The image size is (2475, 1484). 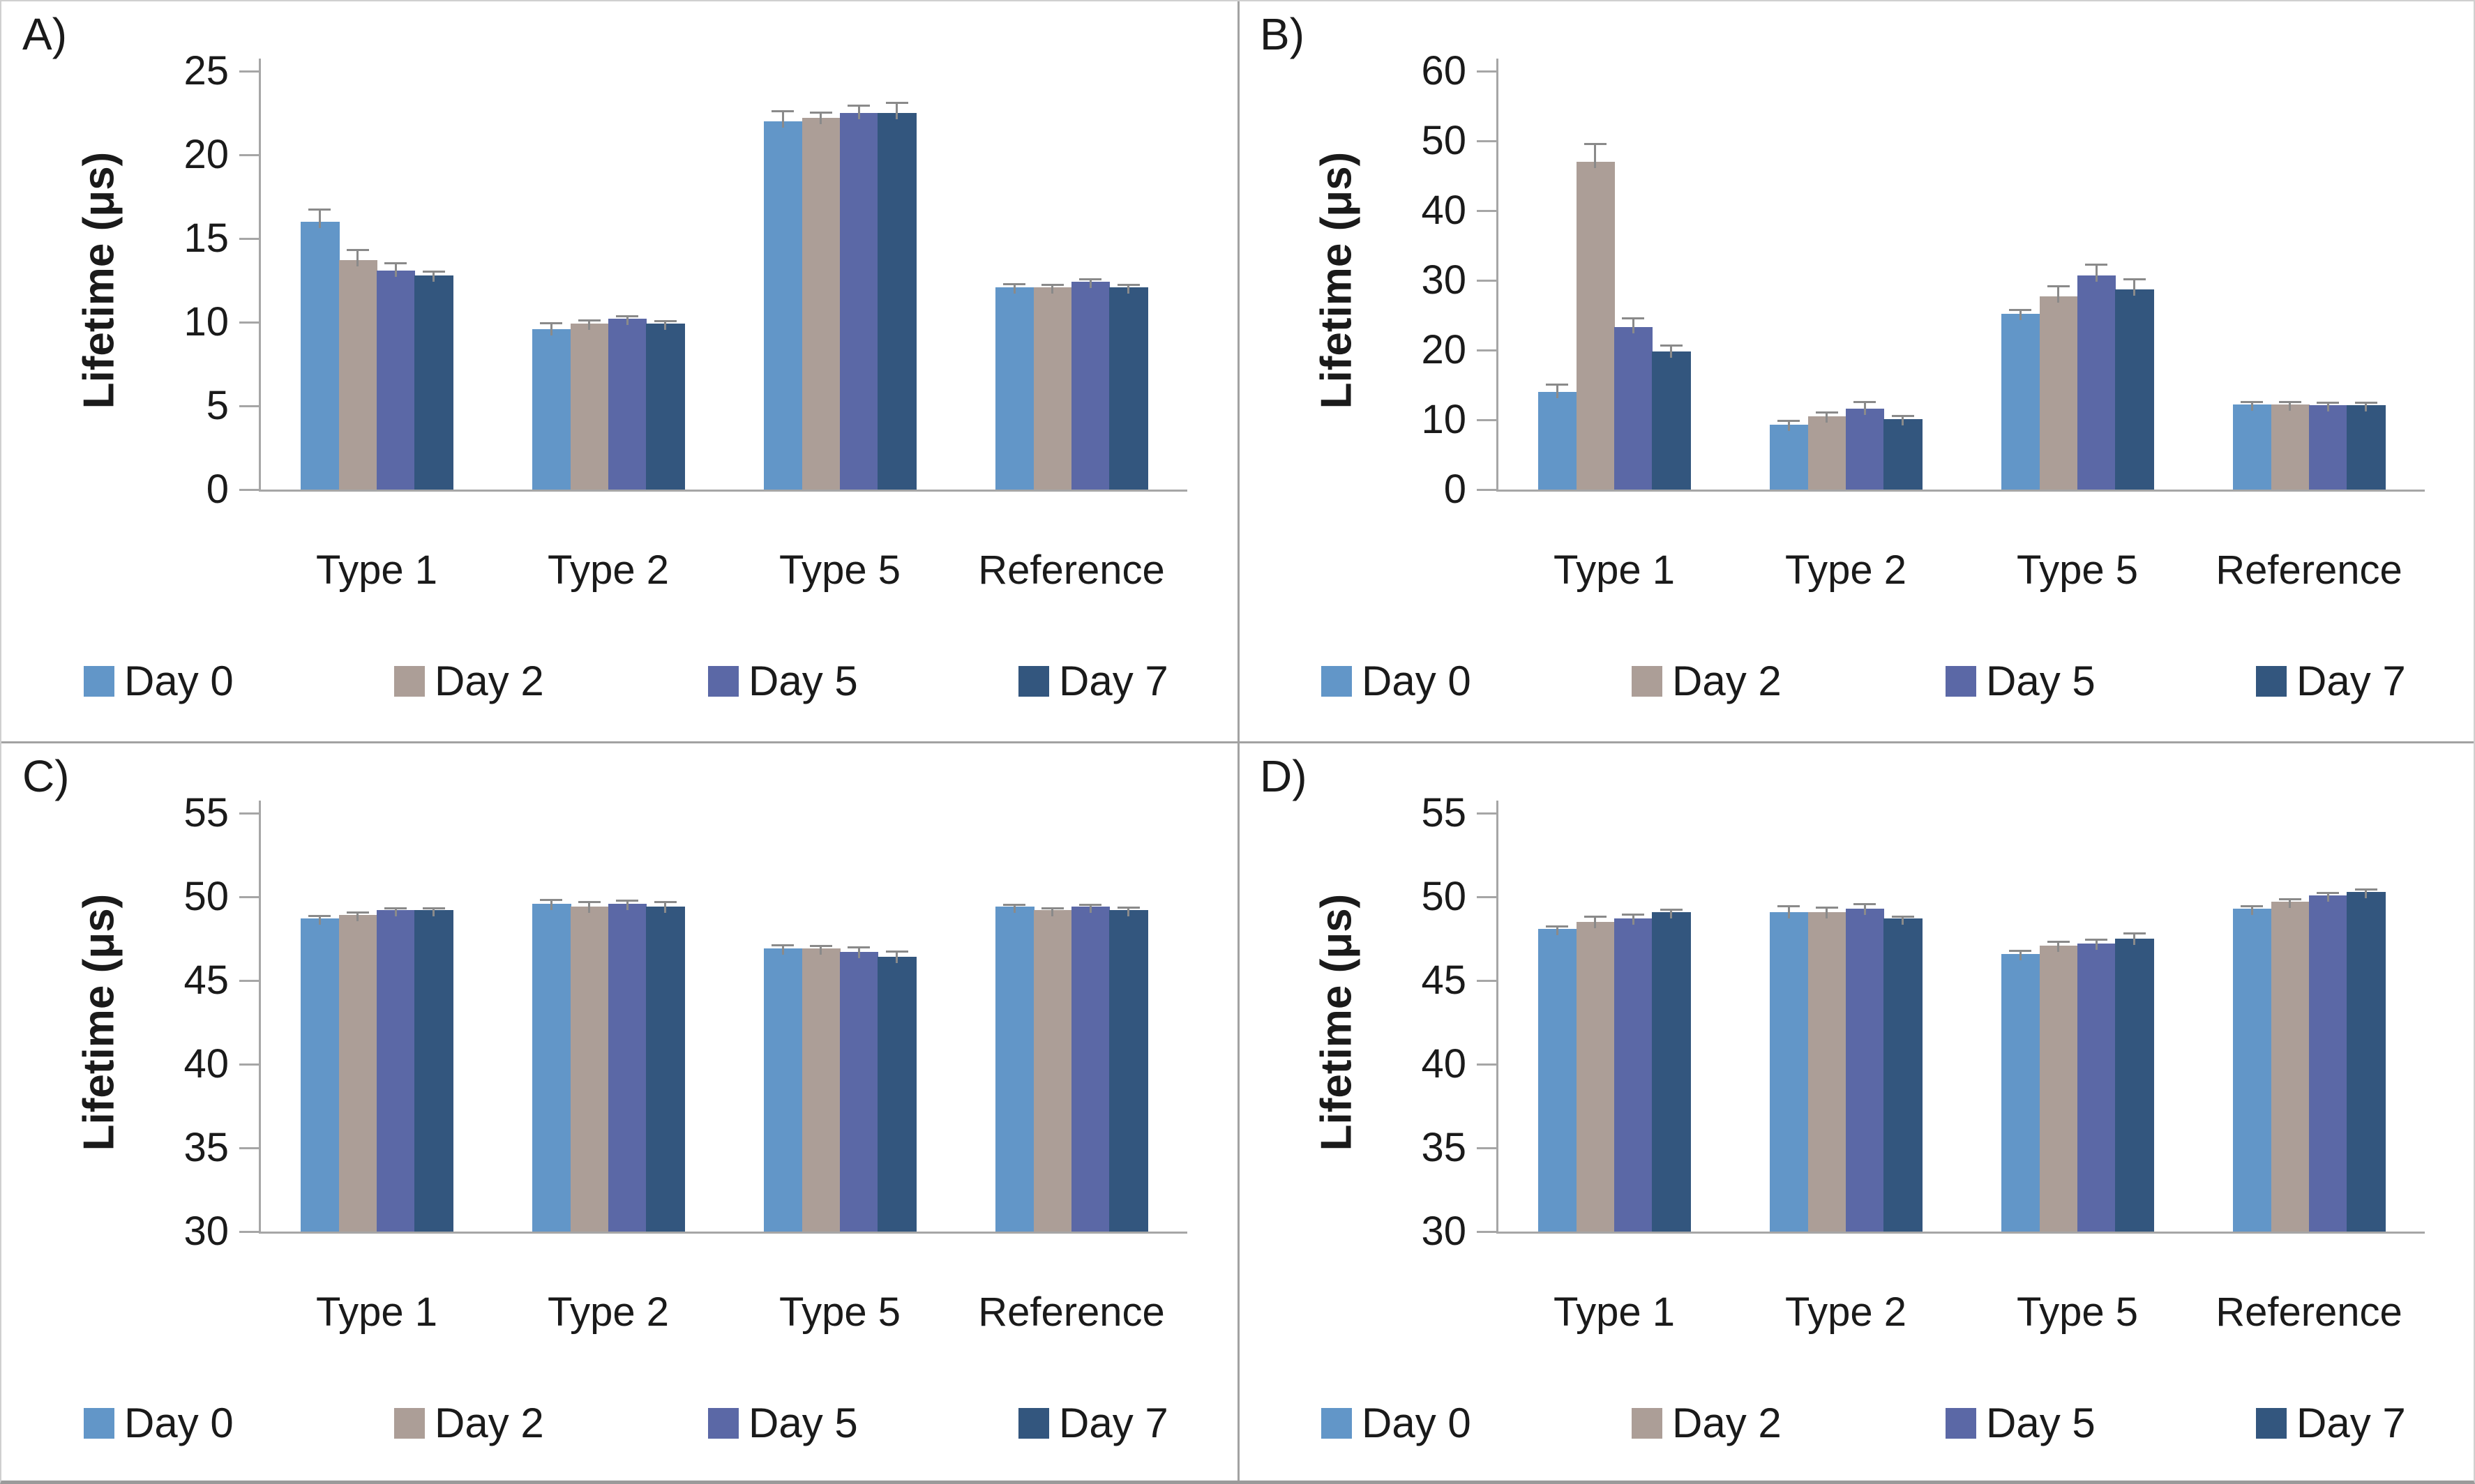 What do you see at coordinates (1443, 1063) in the screenshot?
I see `y-tick-label: 40` at bounding box center [1443, 1063].